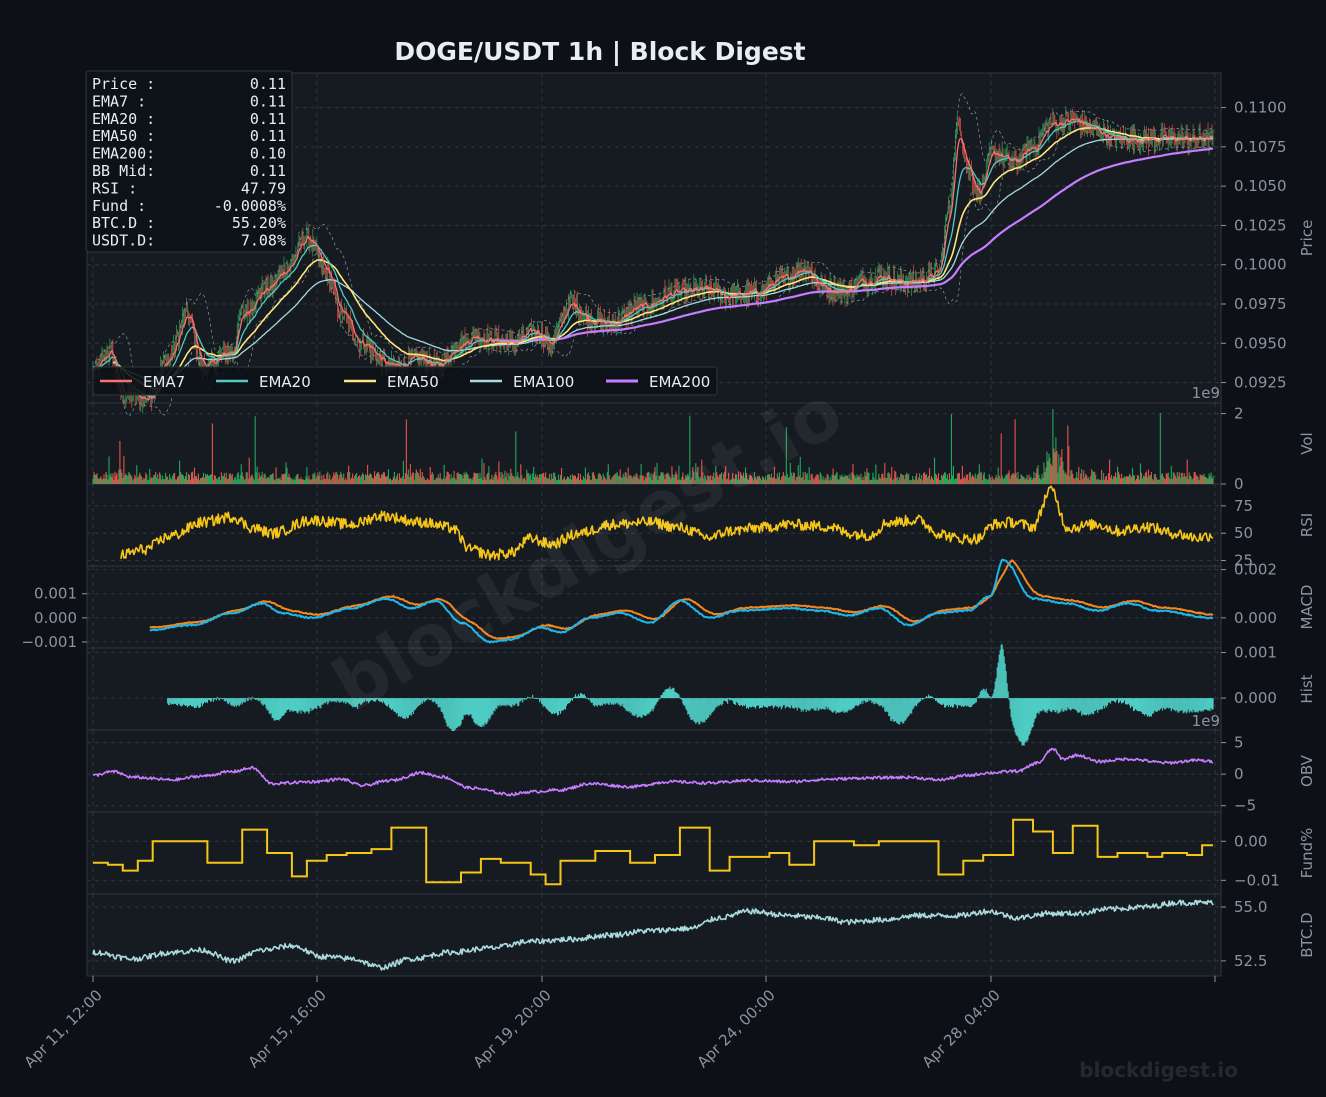 This screenshot has width=1326, height=1097. What do you see at coordinates (1239, 414) in the screenshot?
I see `y-tick-label: 2` at bounding box center [1239, 414].